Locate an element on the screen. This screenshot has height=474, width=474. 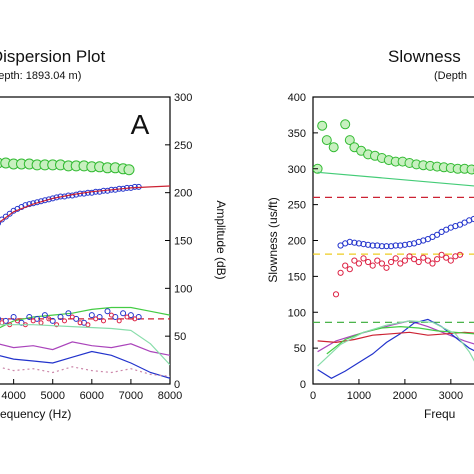
panel-a-x-tick-label: 5000 is located at coordinates (52, 396).